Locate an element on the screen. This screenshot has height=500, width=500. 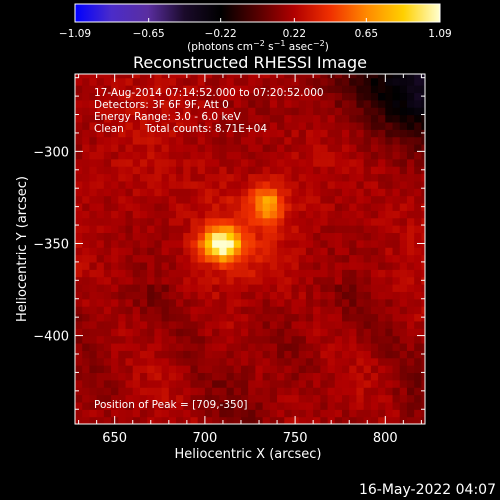
colorbar-tick-label: −0.22 is located at coordinates (221, 34).